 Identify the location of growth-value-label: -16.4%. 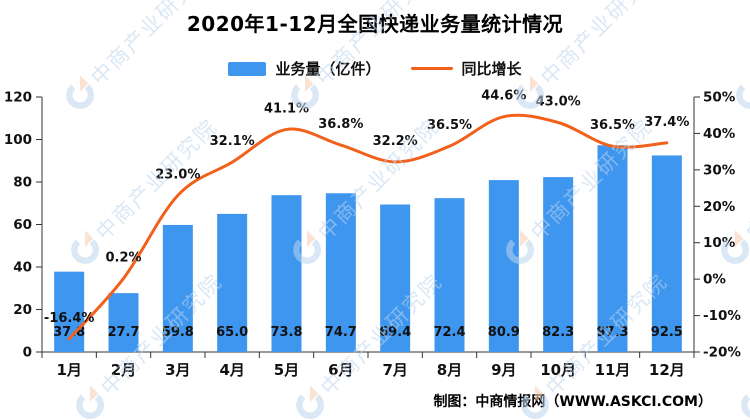
(69, 318).